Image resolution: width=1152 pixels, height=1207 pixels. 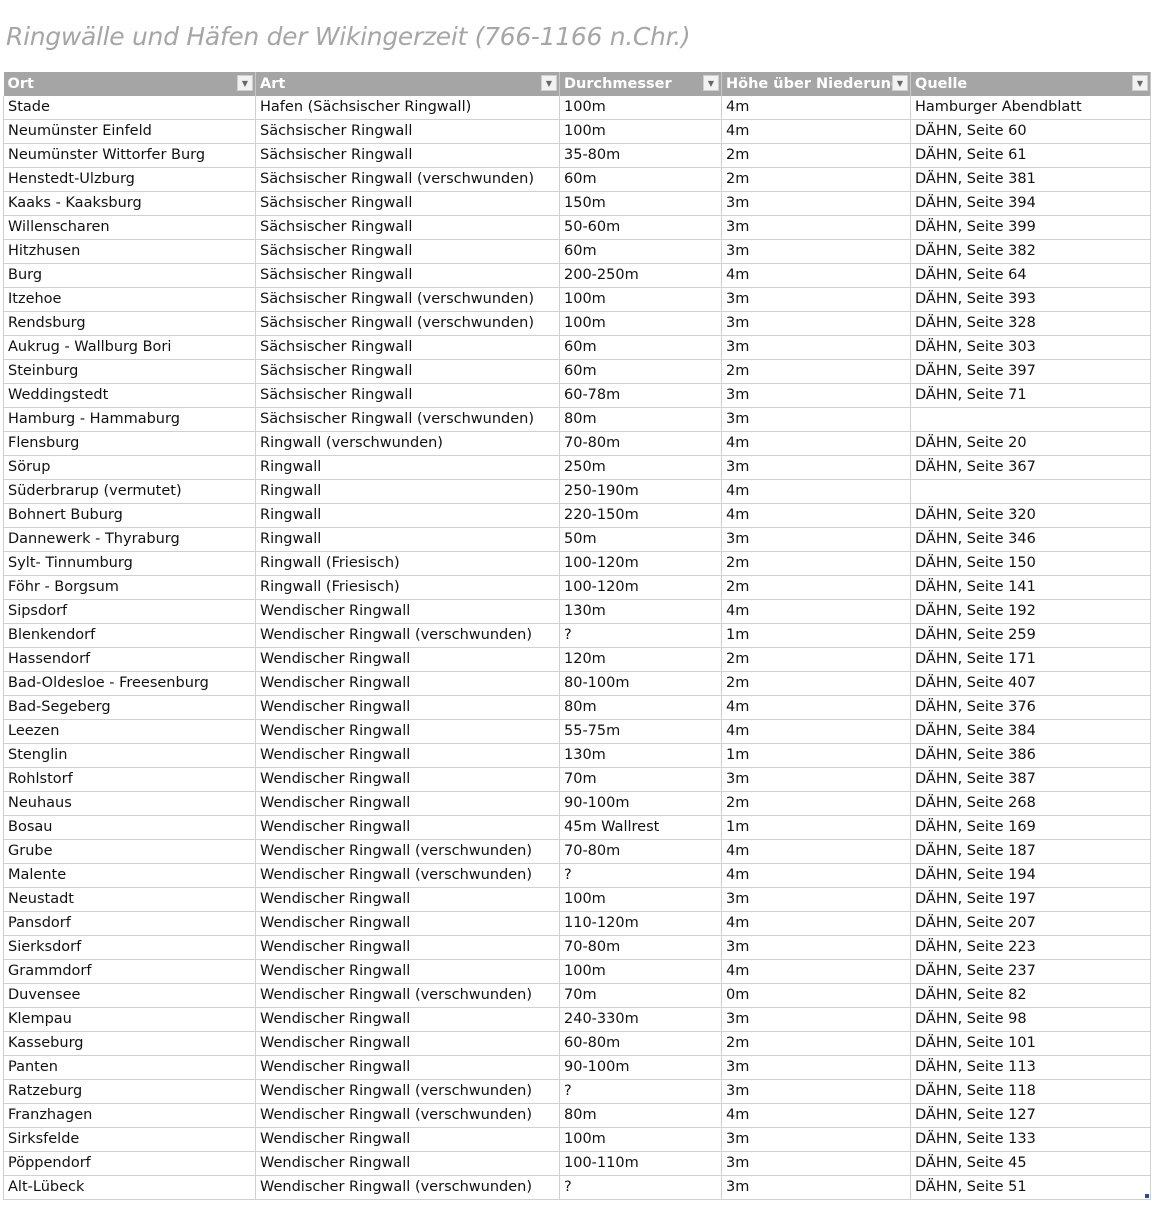 I want to click on cell-ort: Kasseburg, so click(x=129, y=1043).